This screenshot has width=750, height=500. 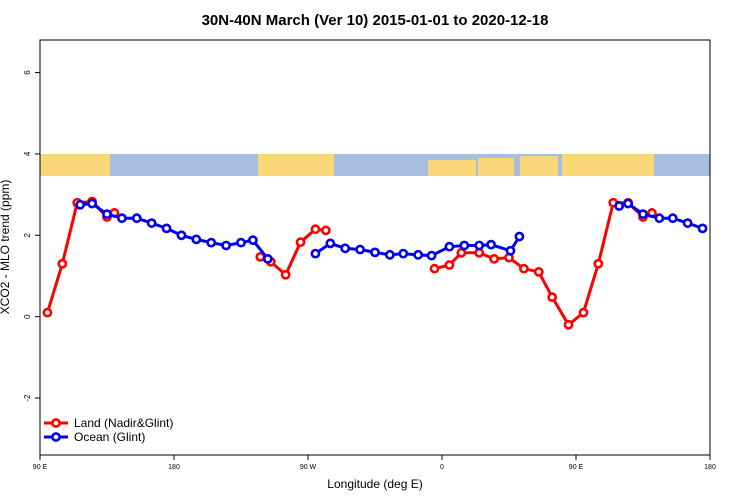 What do you see at coordinates (27, 153) in the screenshot?
I see `y-tick-label: 4` at bounding box center [27, 153].